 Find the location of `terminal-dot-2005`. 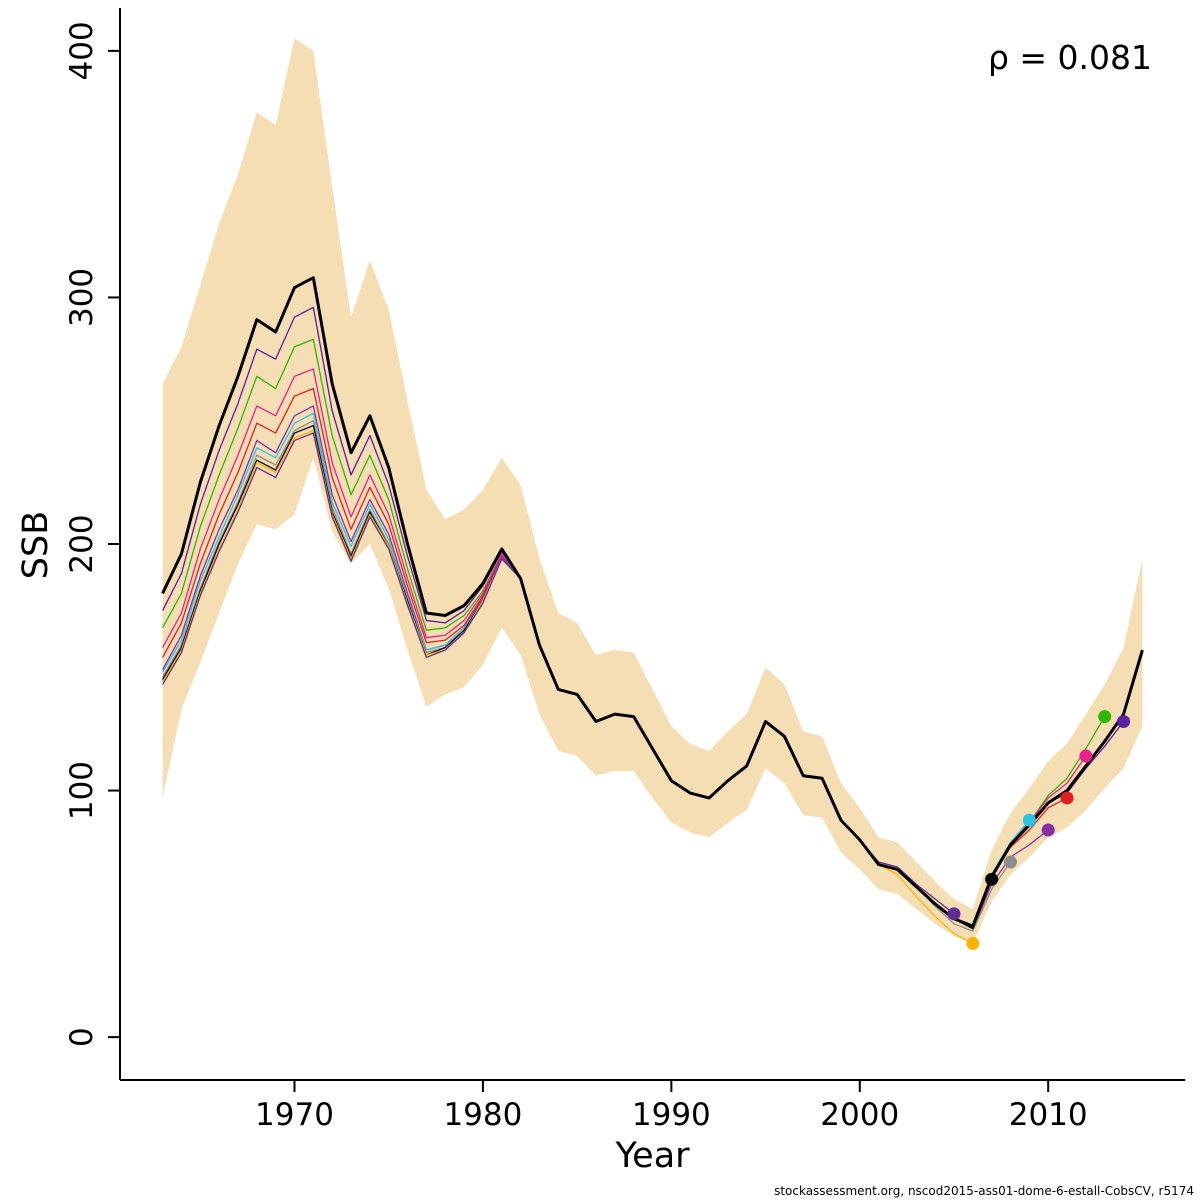

terminal-dot-2005 is located at coordinates (954, 914).